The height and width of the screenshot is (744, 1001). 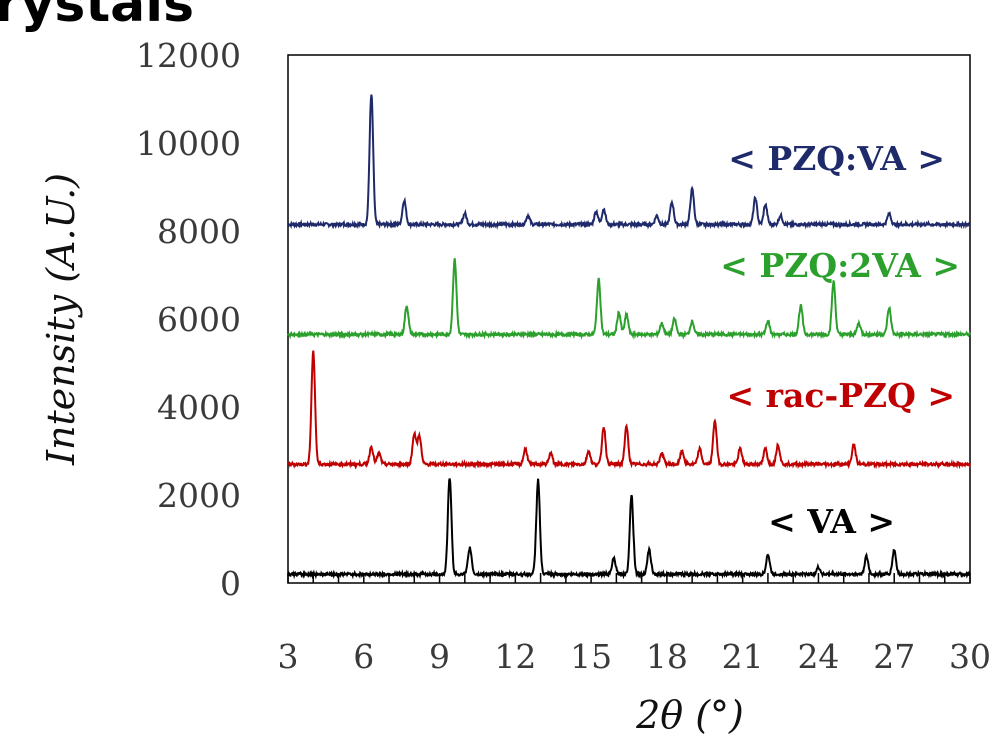 What do you see at coordinates (230, 583) in the screenshot?
I see `y-tick-label: 0` at bounding box center [230, 583].